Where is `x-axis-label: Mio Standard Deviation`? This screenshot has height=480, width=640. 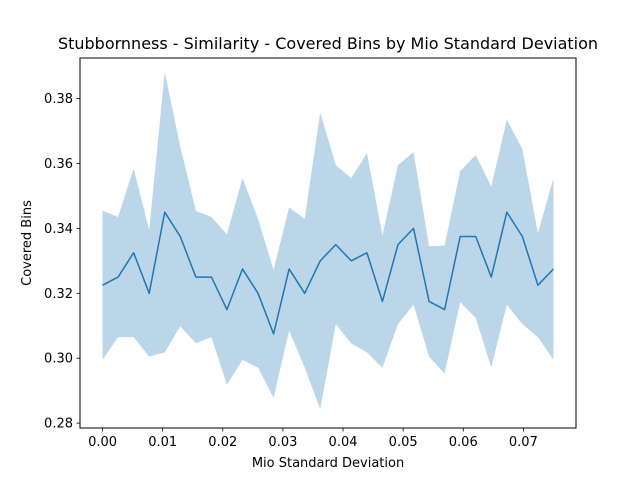 x-axis-label: Mio Standard Deviation is located at coordinates (328, 463).